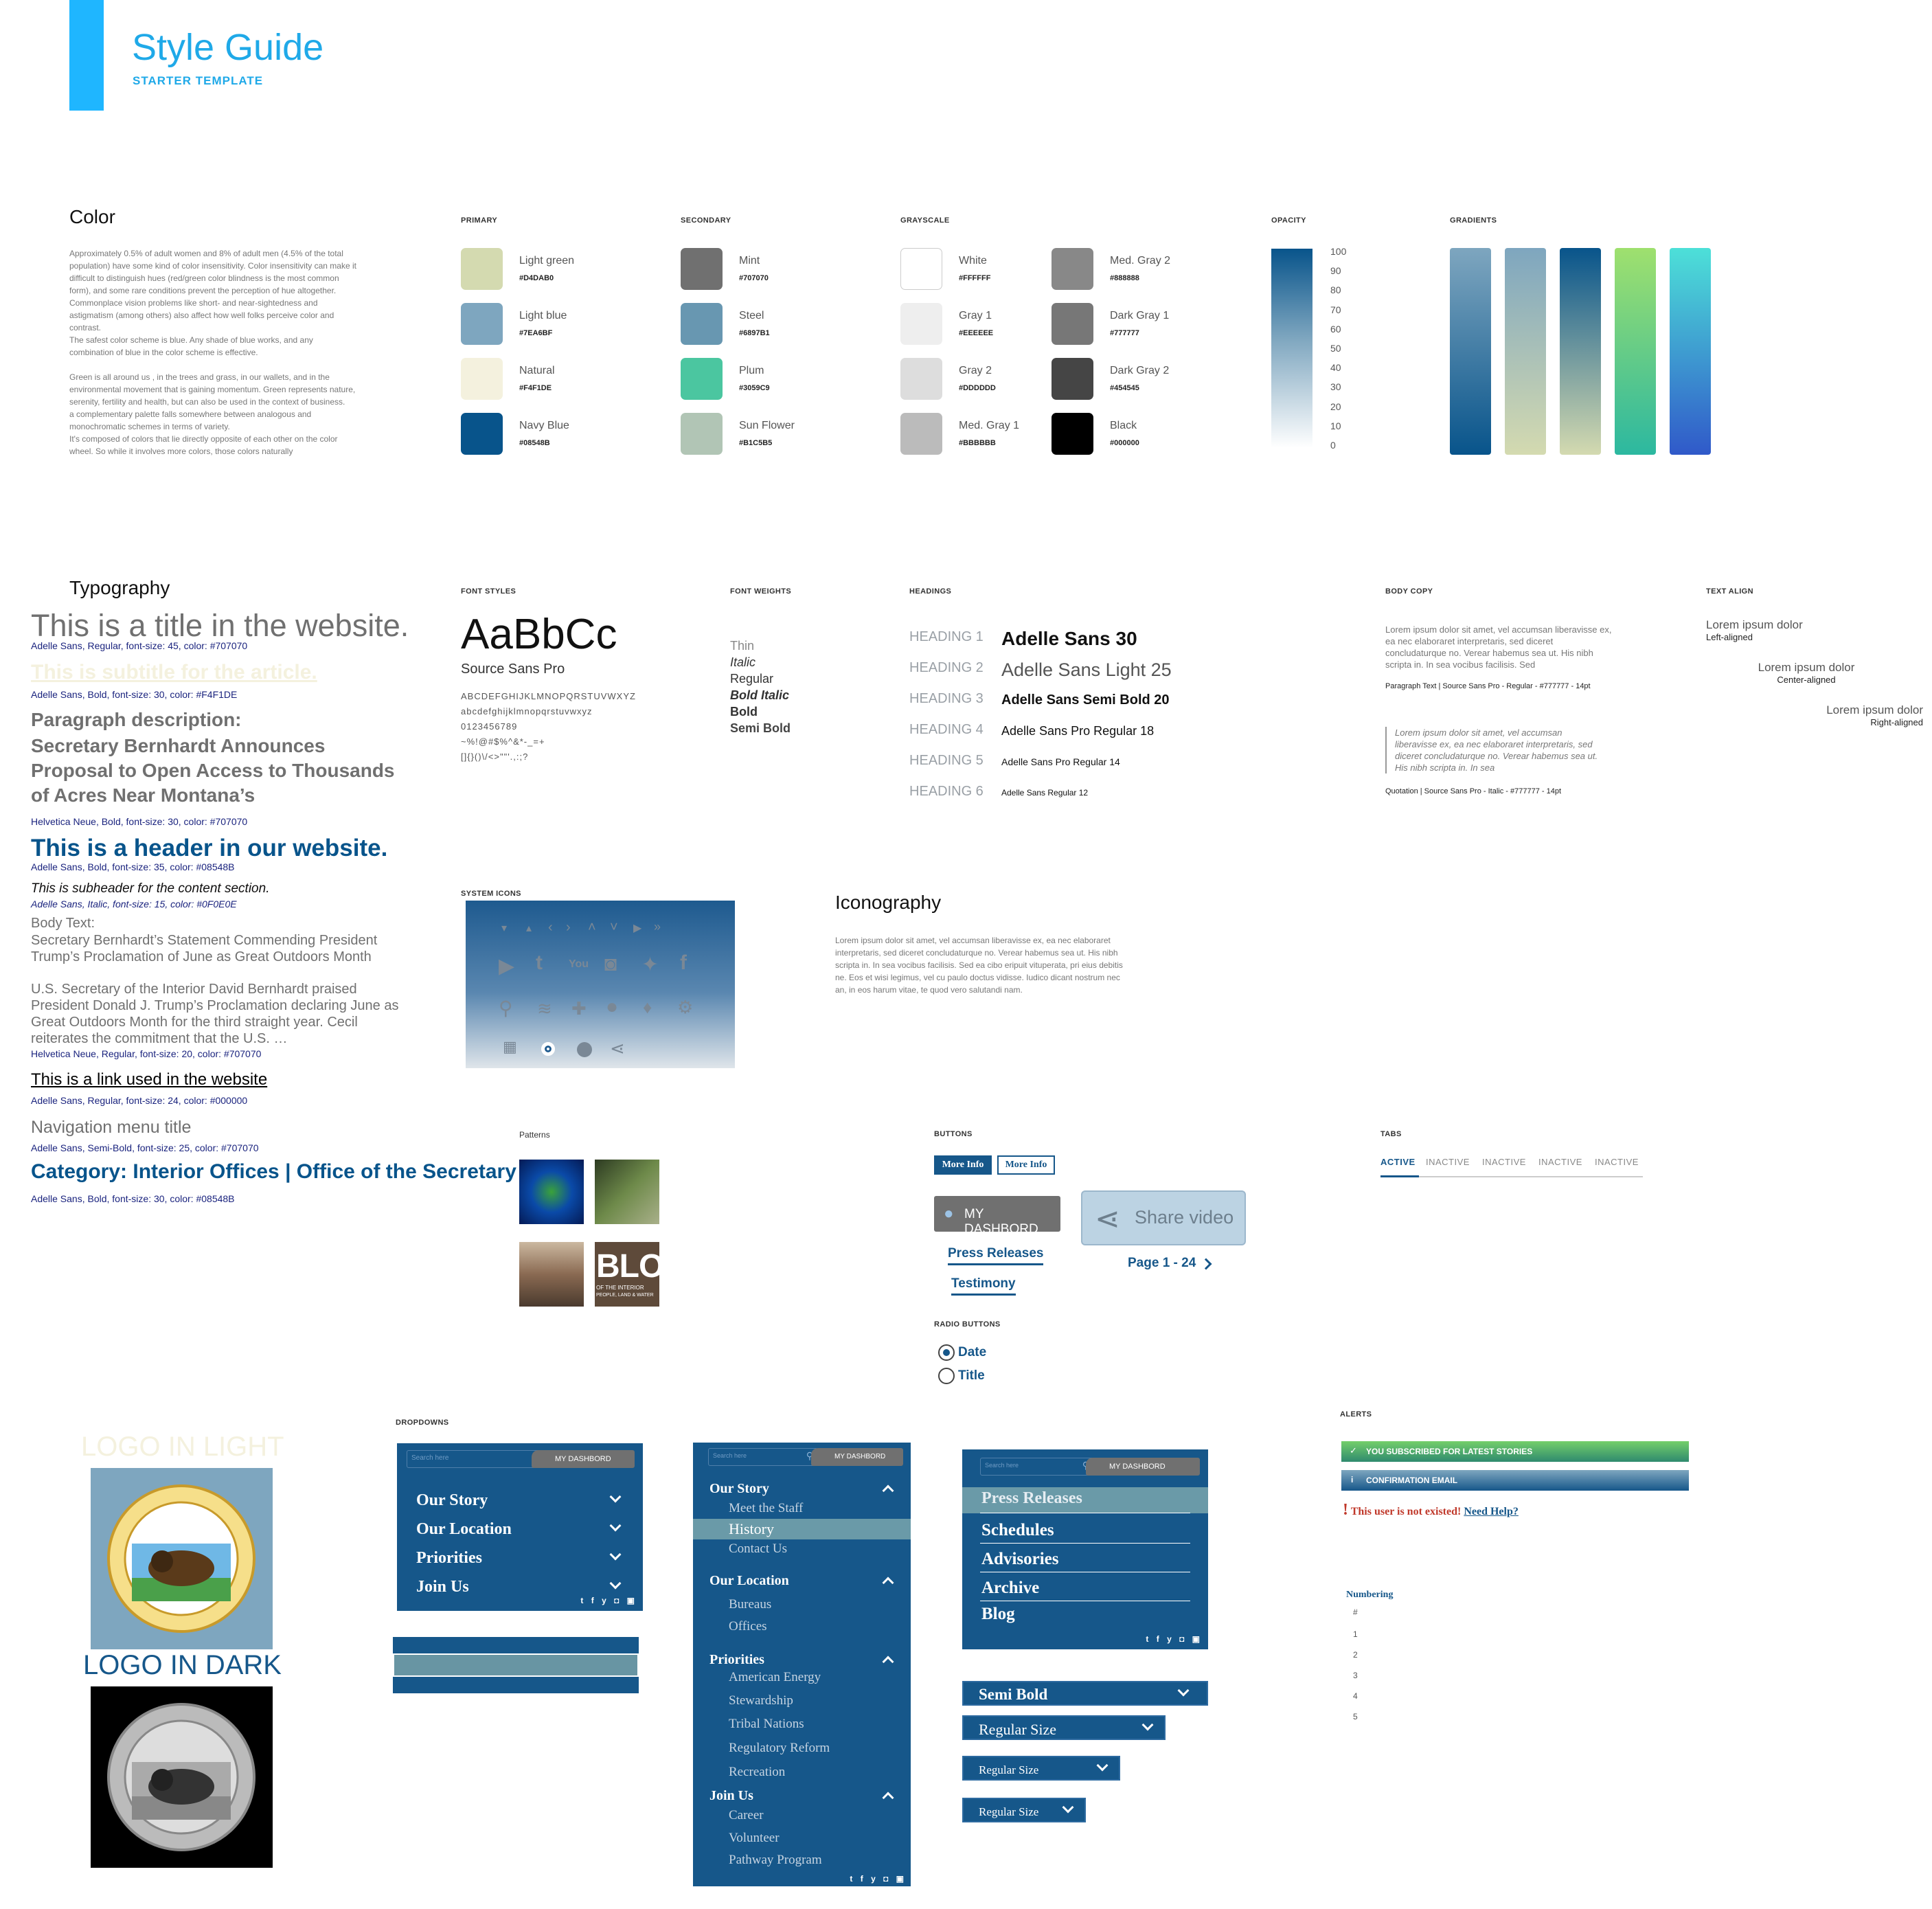 The image size is (1932, 1909). What do you see at coordinates (543, 315) in the screenshot?
I see `primary-swatch-name: Light blue` at bounding box center [543, 315].